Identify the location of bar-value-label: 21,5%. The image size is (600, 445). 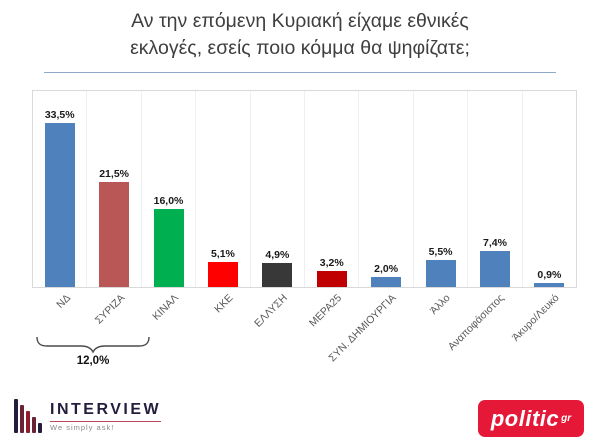
(114, 173).